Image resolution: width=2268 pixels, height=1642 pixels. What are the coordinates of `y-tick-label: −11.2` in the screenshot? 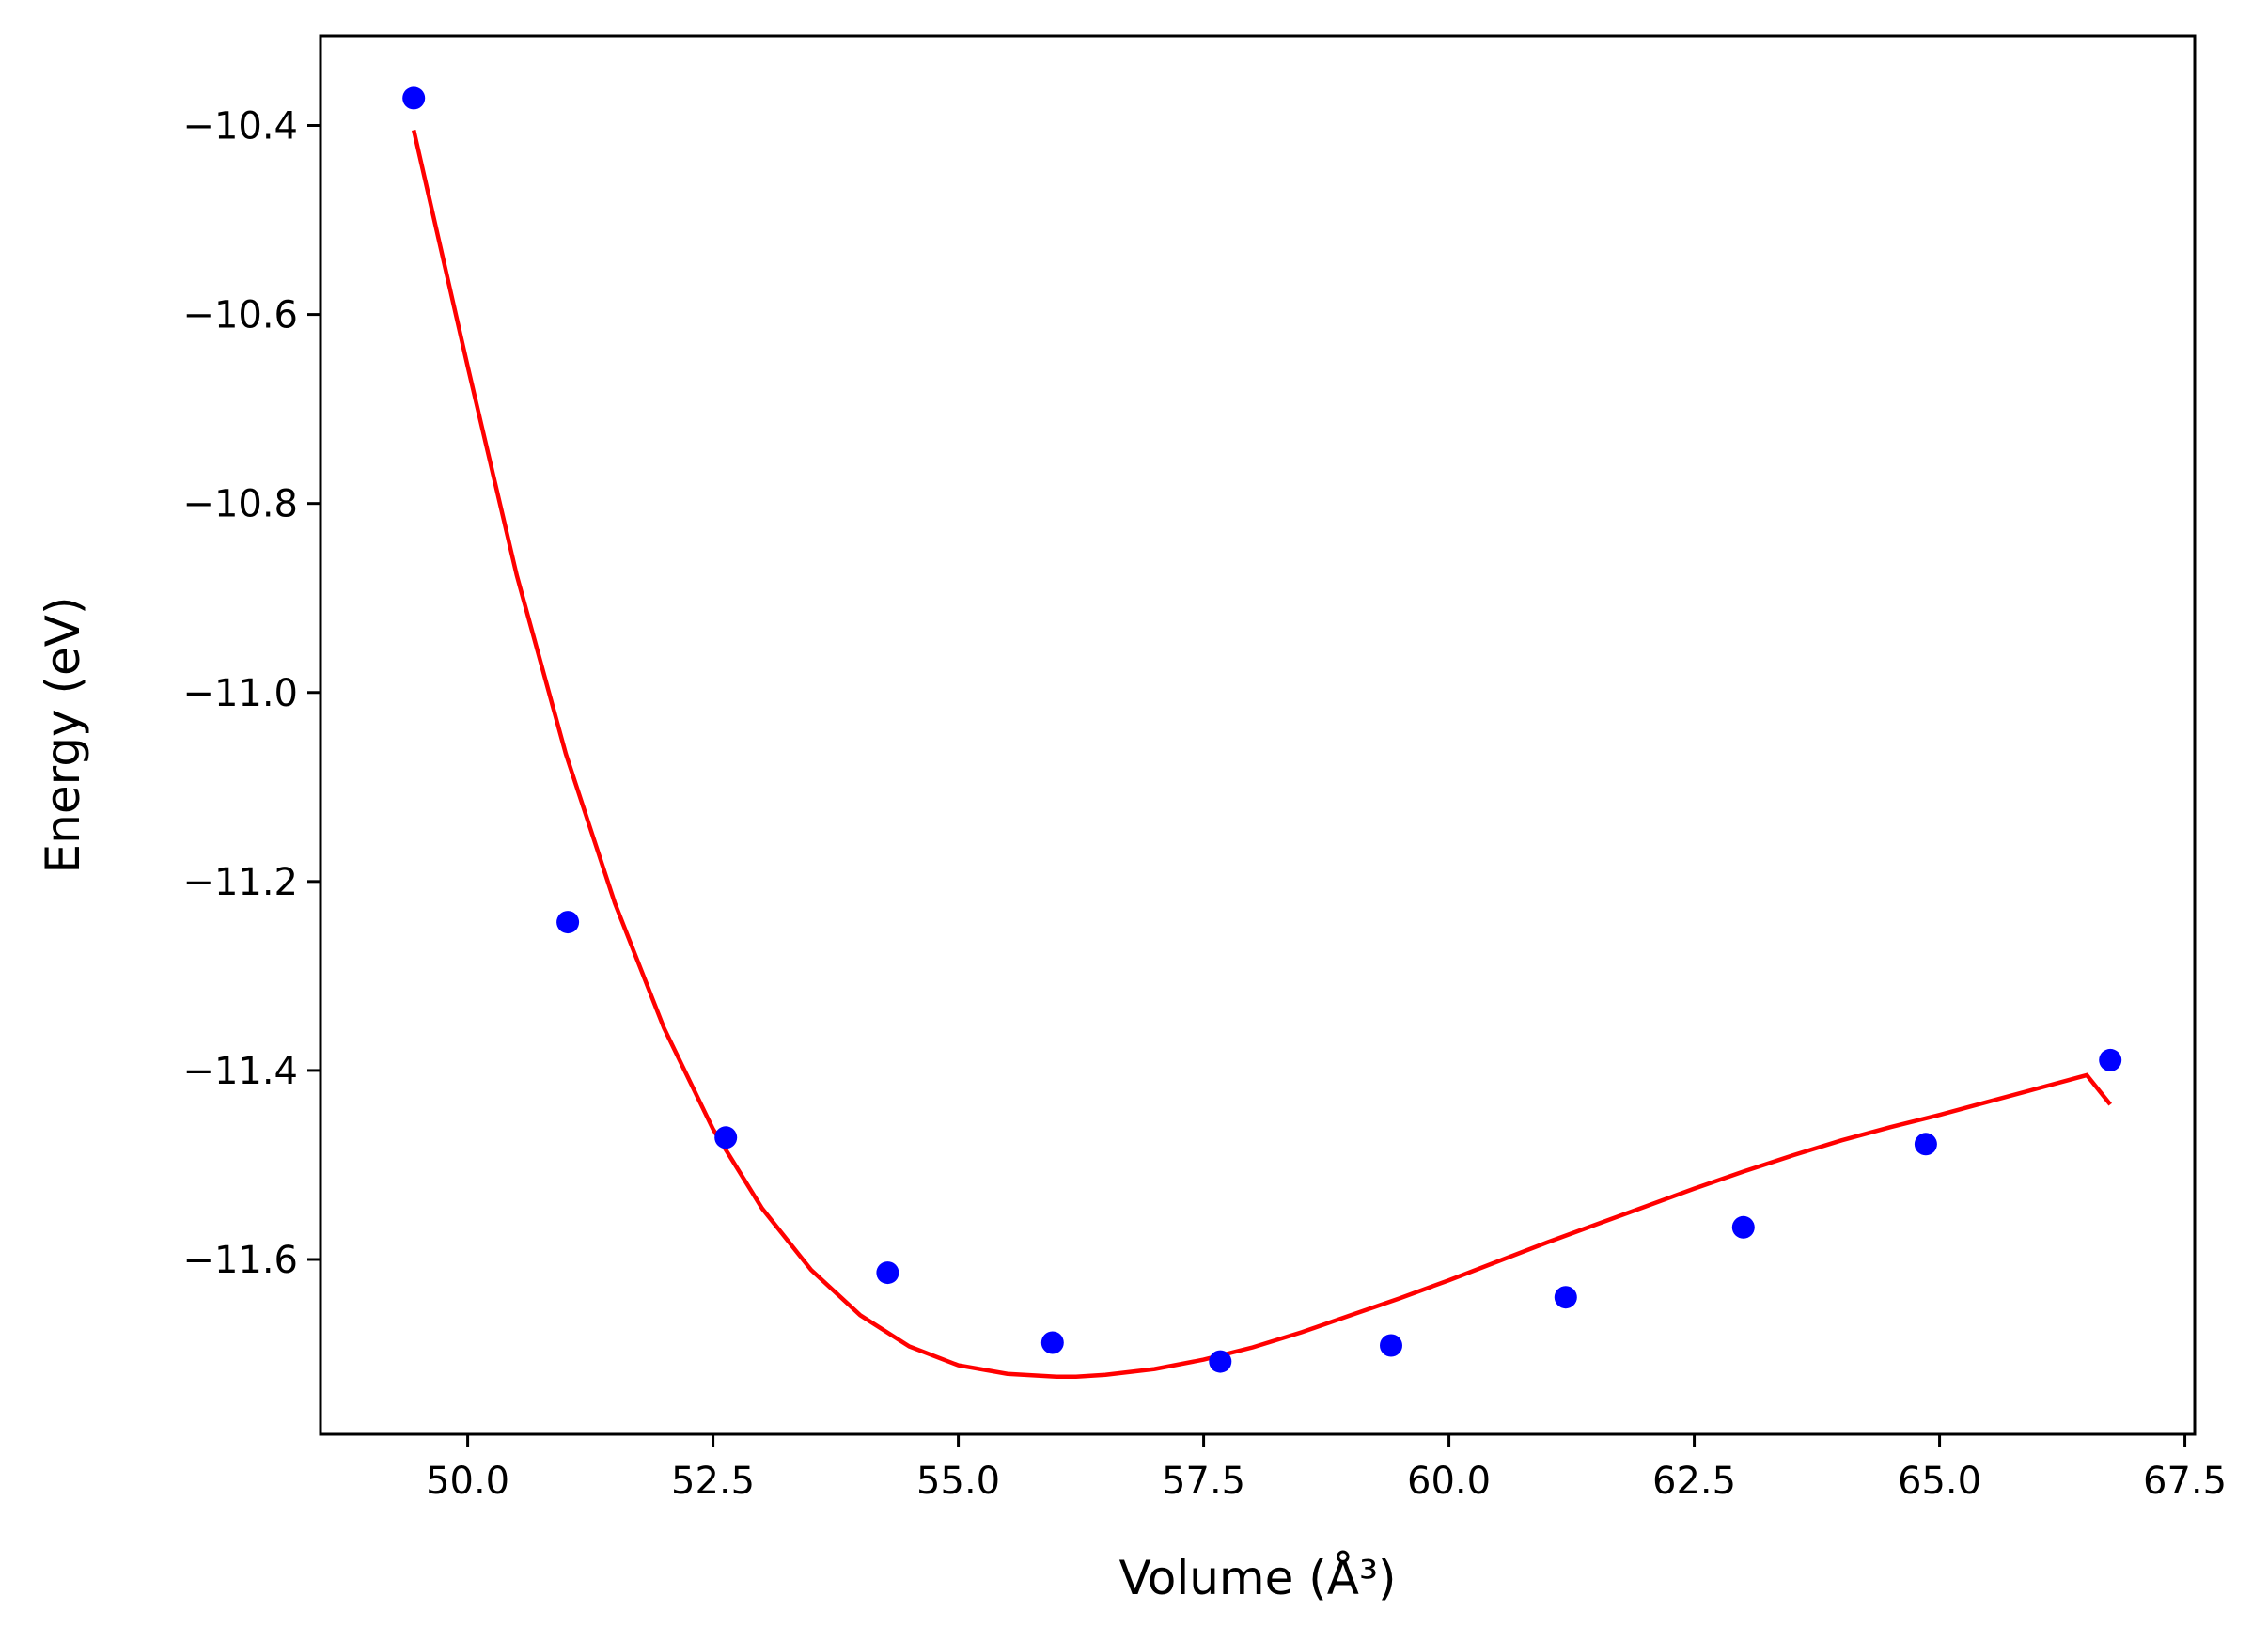 It's located at (240, 883).